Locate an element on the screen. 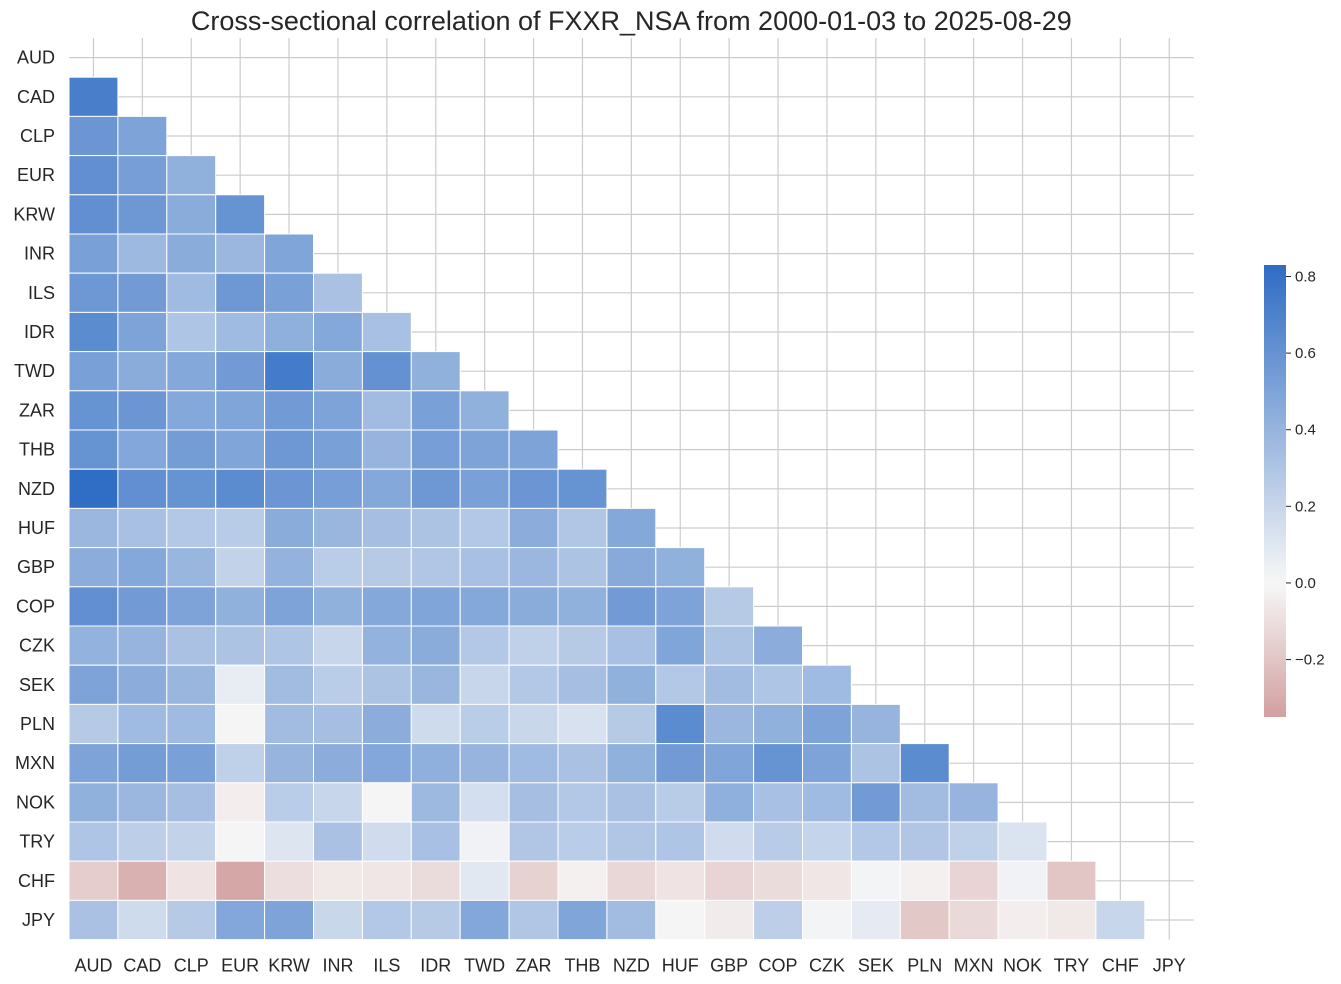  heatmap-cell-jpy-cad is located at coordinates (142, 920).